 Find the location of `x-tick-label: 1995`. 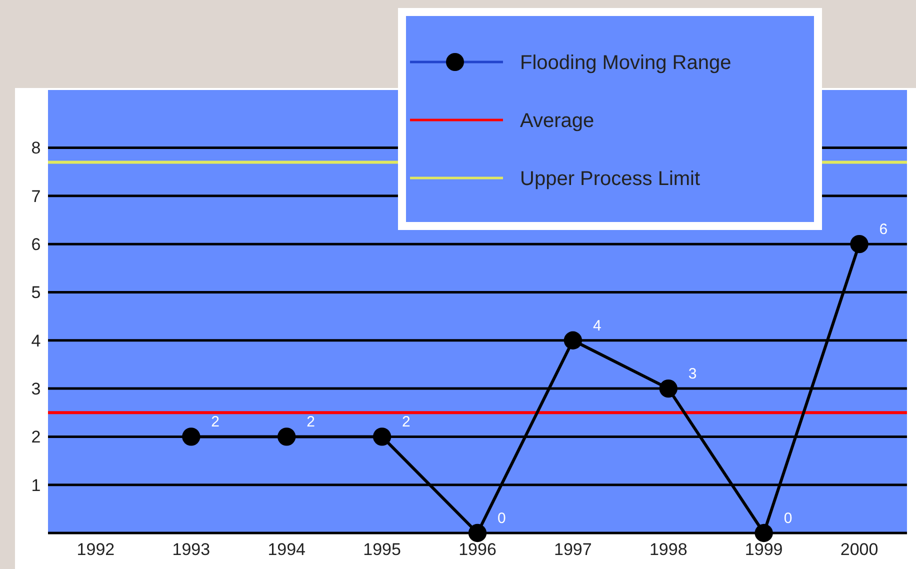

x-tick-label: 1995 is located at coordinates (382, 549).